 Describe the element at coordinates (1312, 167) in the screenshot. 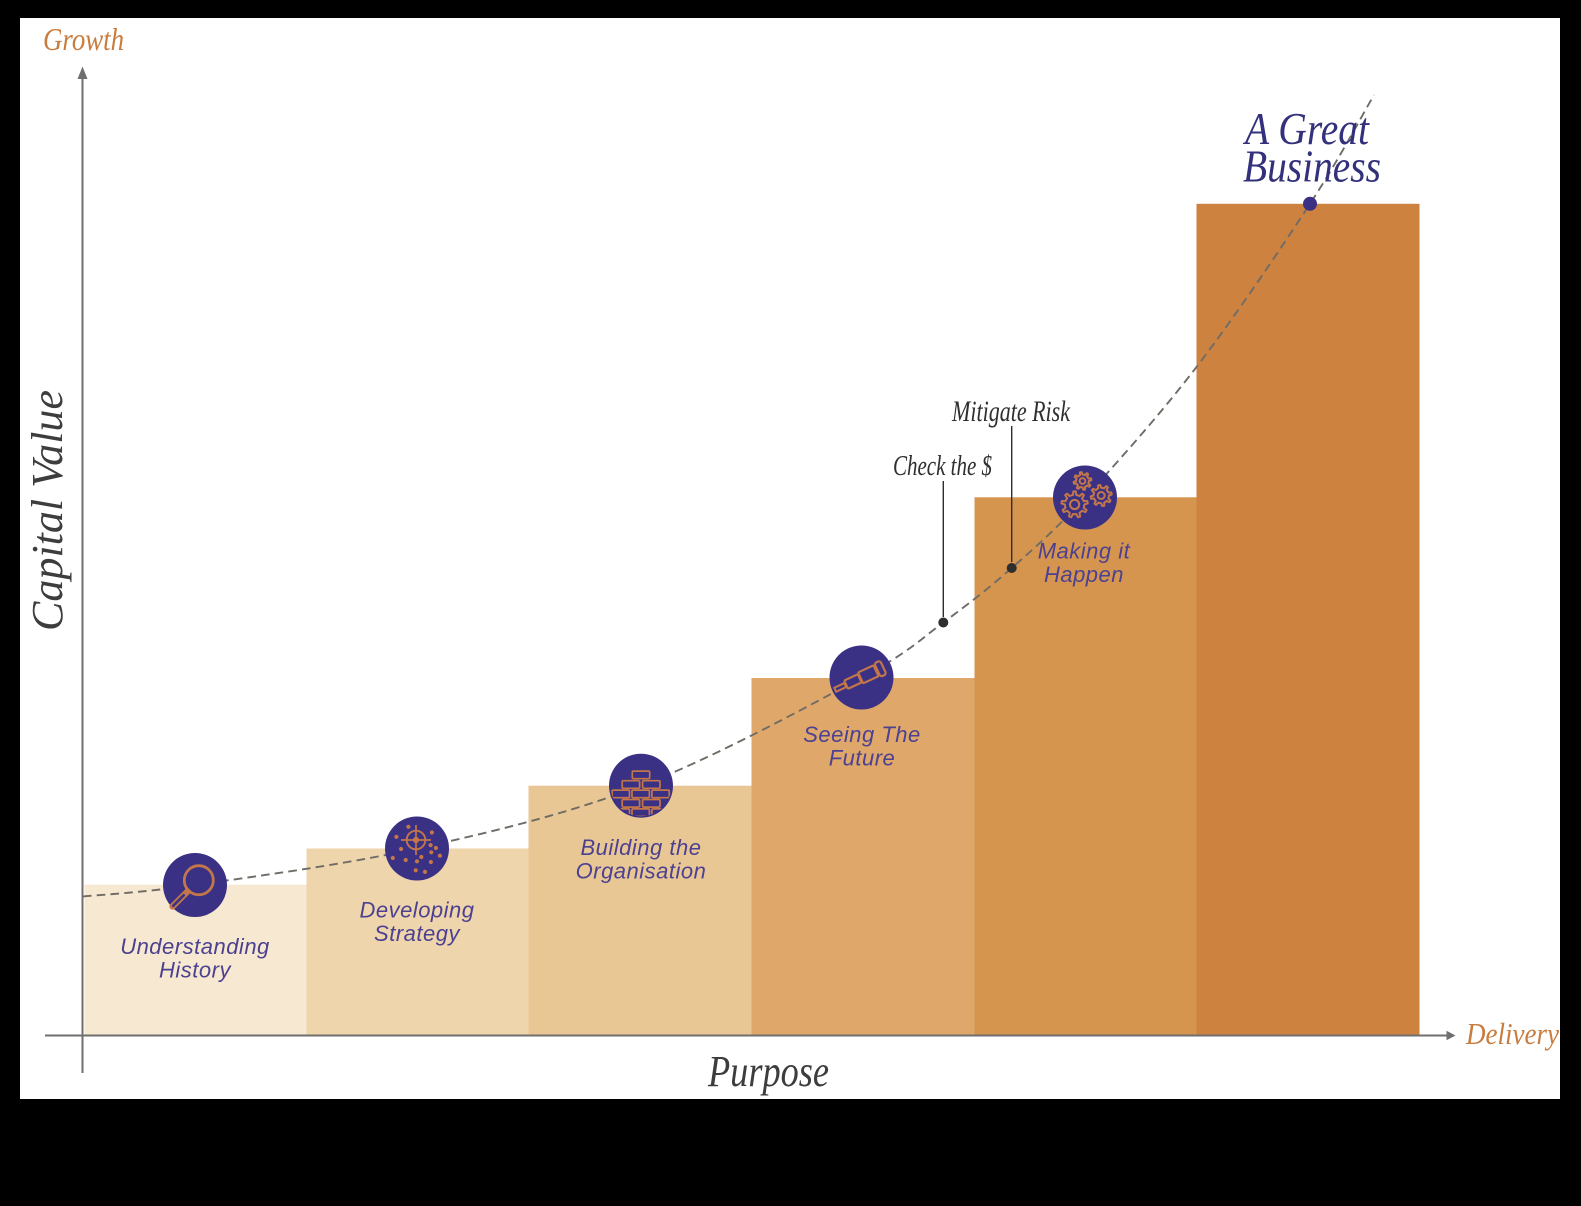

I see `svg-text: Business` at that location.